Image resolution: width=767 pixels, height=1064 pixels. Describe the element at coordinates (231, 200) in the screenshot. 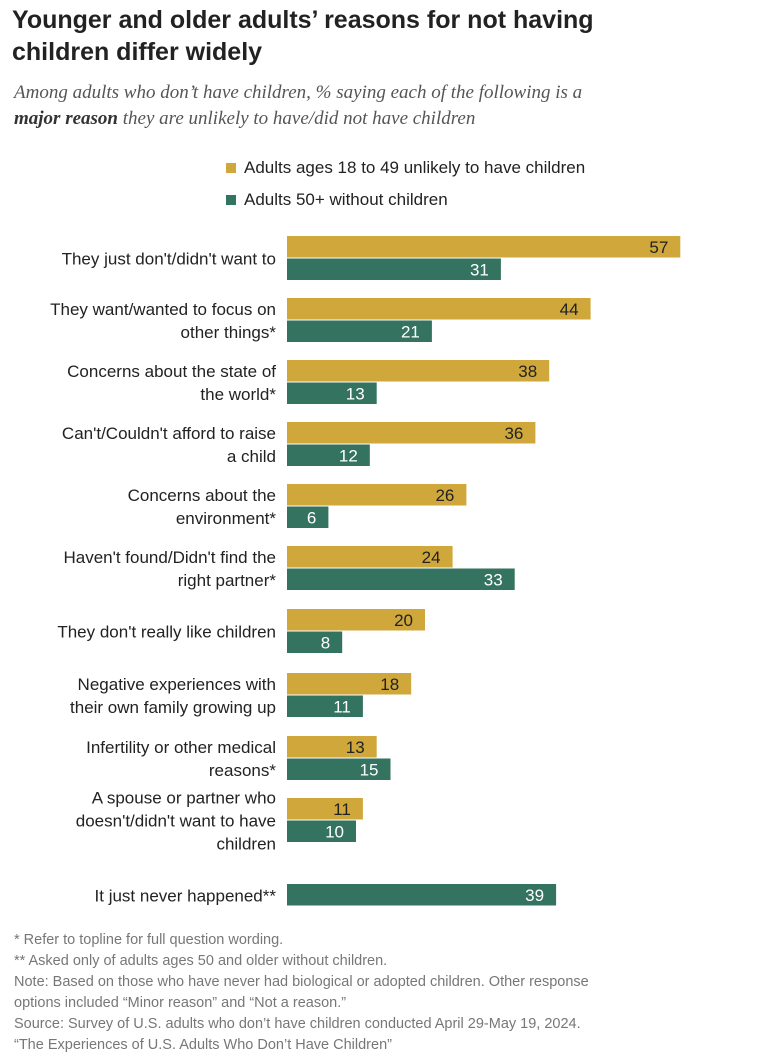

I see `legend-swatch-older` at that location.